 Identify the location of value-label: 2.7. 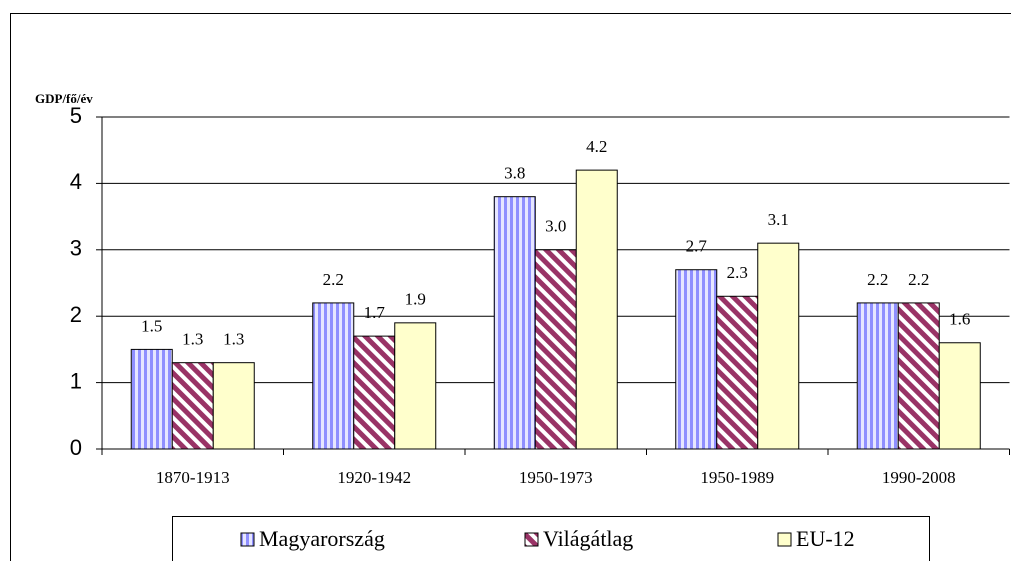
(697, 246).